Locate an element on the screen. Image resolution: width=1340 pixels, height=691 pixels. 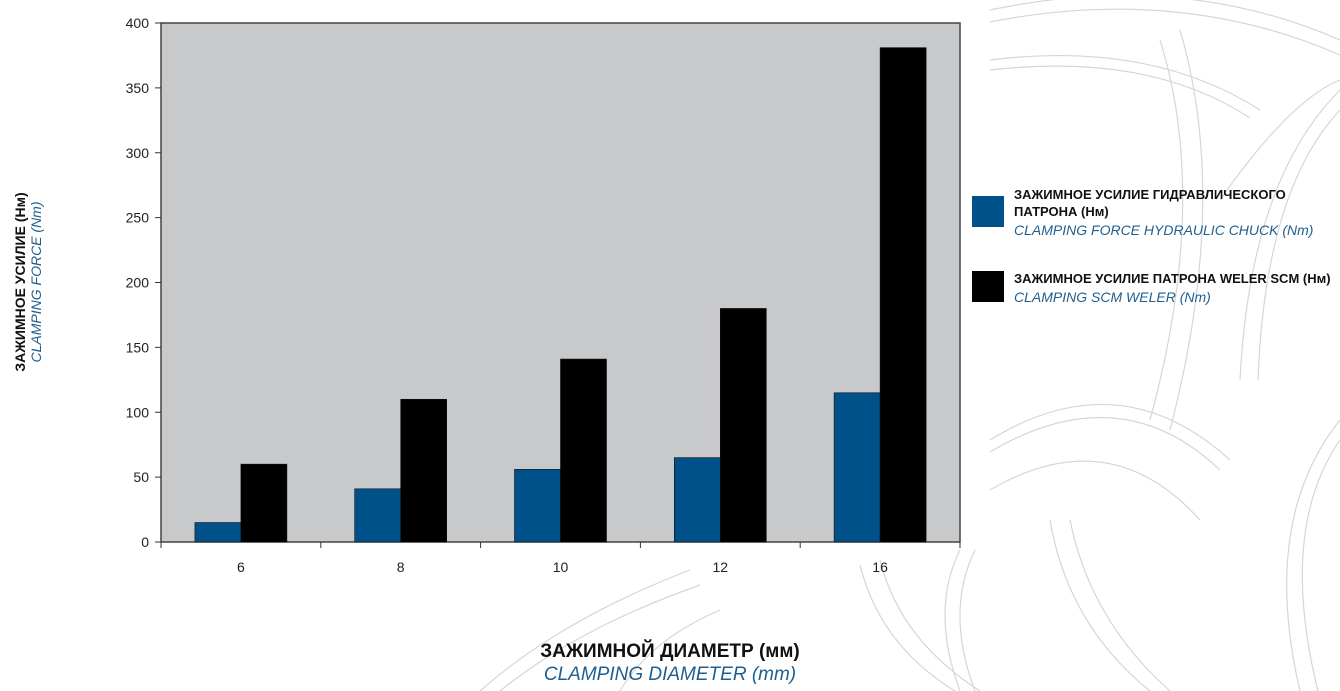
y-axis-label-en: CLAMPING FORCE (Nm) is located at coordinates (36, 282).